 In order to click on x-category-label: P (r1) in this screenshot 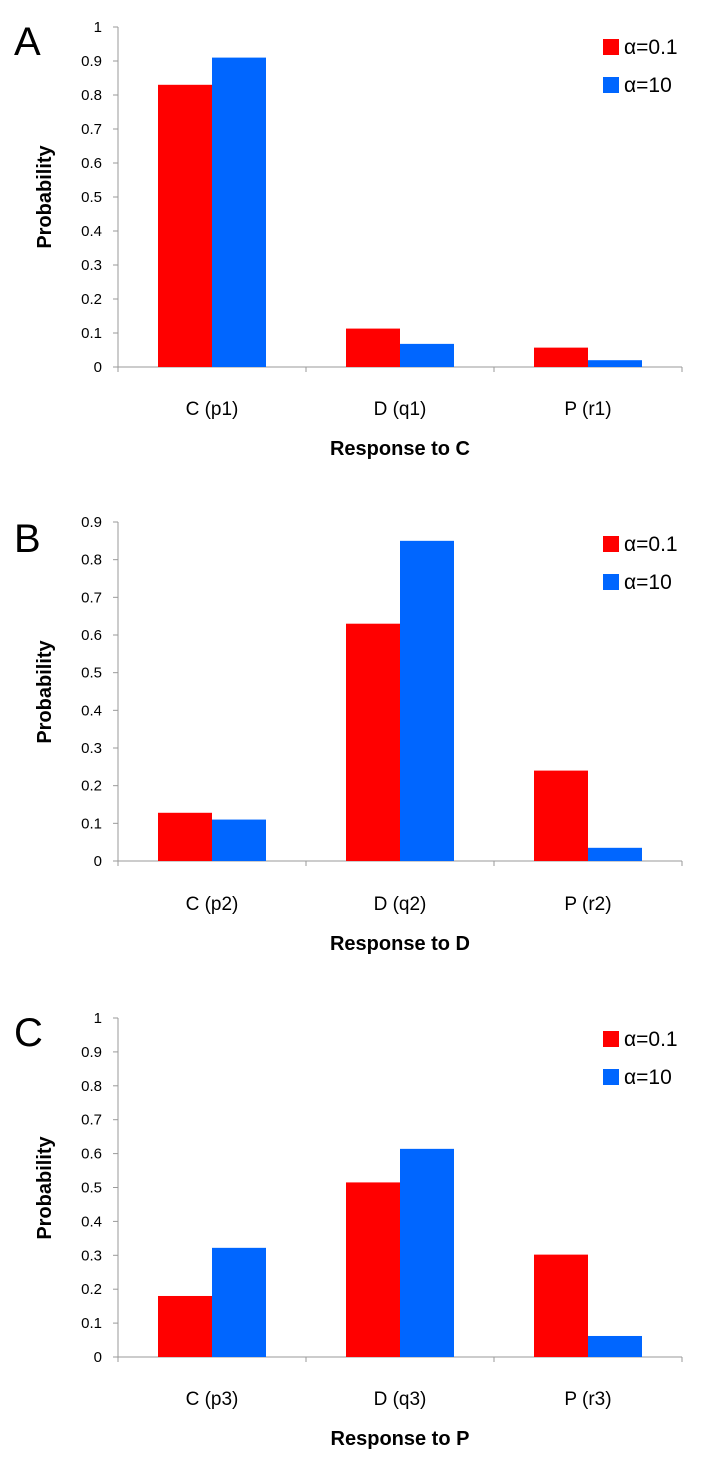, I will do `click(587, 409)`.